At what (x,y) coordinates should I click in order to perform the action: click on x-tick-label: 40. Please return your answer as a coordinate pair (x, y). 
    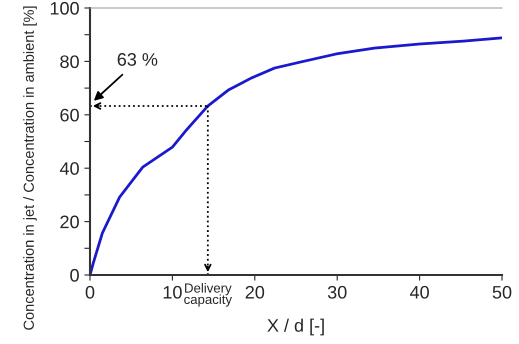
    Looking at the image, I should click on (419, 292).